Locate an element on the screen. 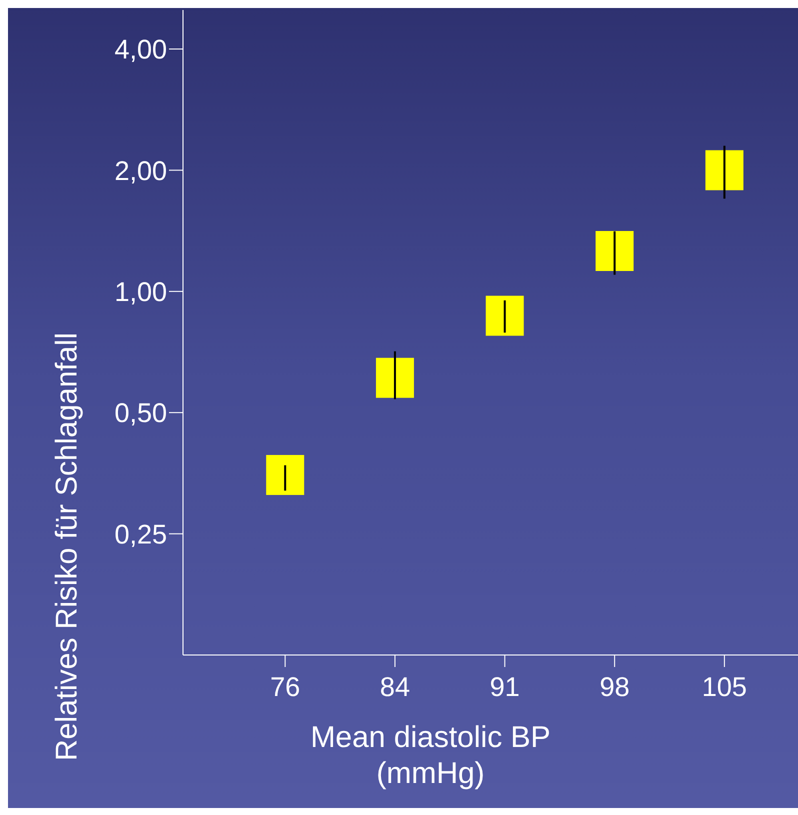 Image resolution: width=798 pixels, height=815 pixels. x-tick-label: 98 is located at coordinates (615, 687).